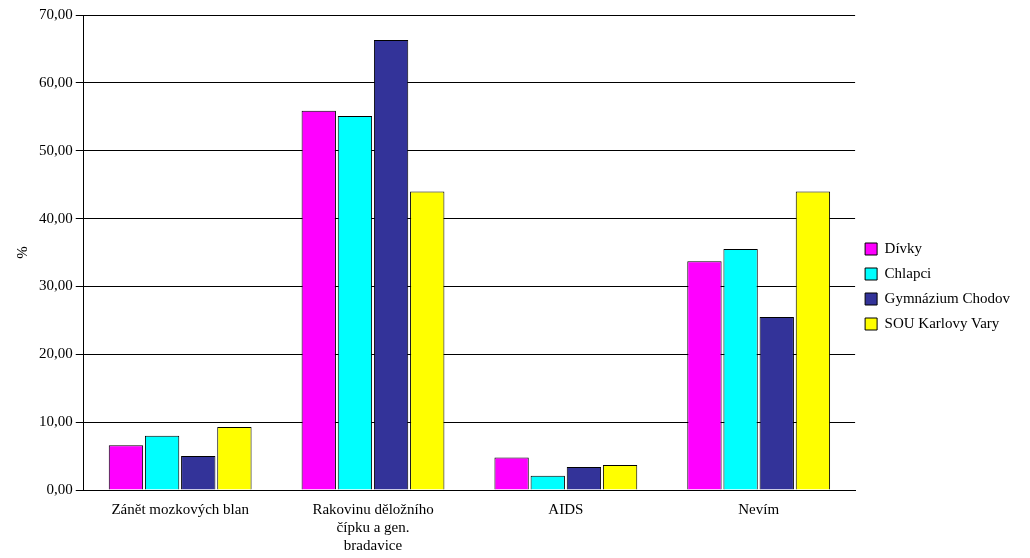 The height and width of the screenshot is (558, 1030). Describe the element at coordinates (21, 252) in the screenshot. I see `y-axis-title: %` at that location.